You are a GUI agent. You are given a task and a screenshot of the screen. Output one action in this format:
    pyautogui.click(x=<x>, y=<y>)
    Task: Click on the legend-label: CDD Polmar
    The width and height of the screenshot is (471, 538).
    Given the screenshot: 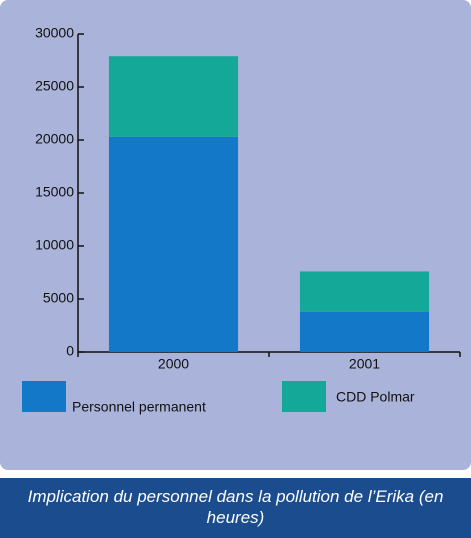 What is the action you would take?
    pyautogui.click(x=375, y=397)
    